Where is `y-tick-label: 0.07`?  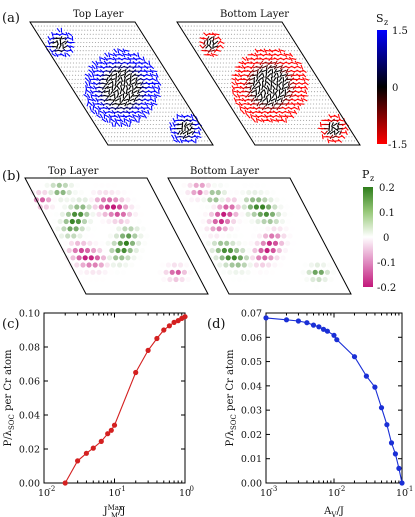
y-tick-label: 0.07 is located at coordinates (251, 314).